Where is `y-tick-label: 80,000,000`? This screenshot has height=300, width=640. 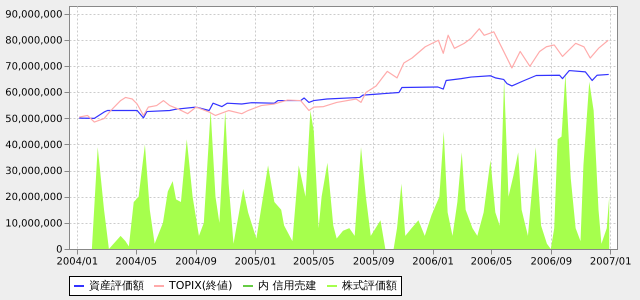 y-tick-label: 80,000,000 is located at coordinates (33, 40).